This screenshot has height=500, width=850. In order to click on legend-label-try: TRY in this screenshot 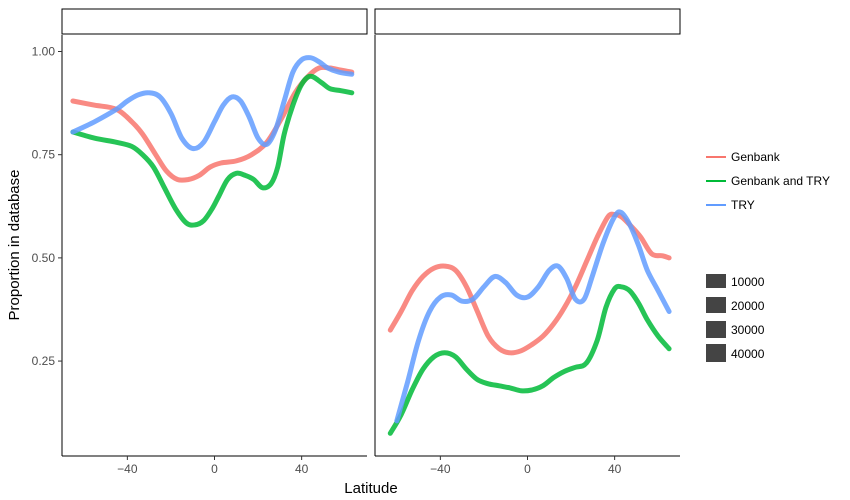, I will do `click(743, 205)`.